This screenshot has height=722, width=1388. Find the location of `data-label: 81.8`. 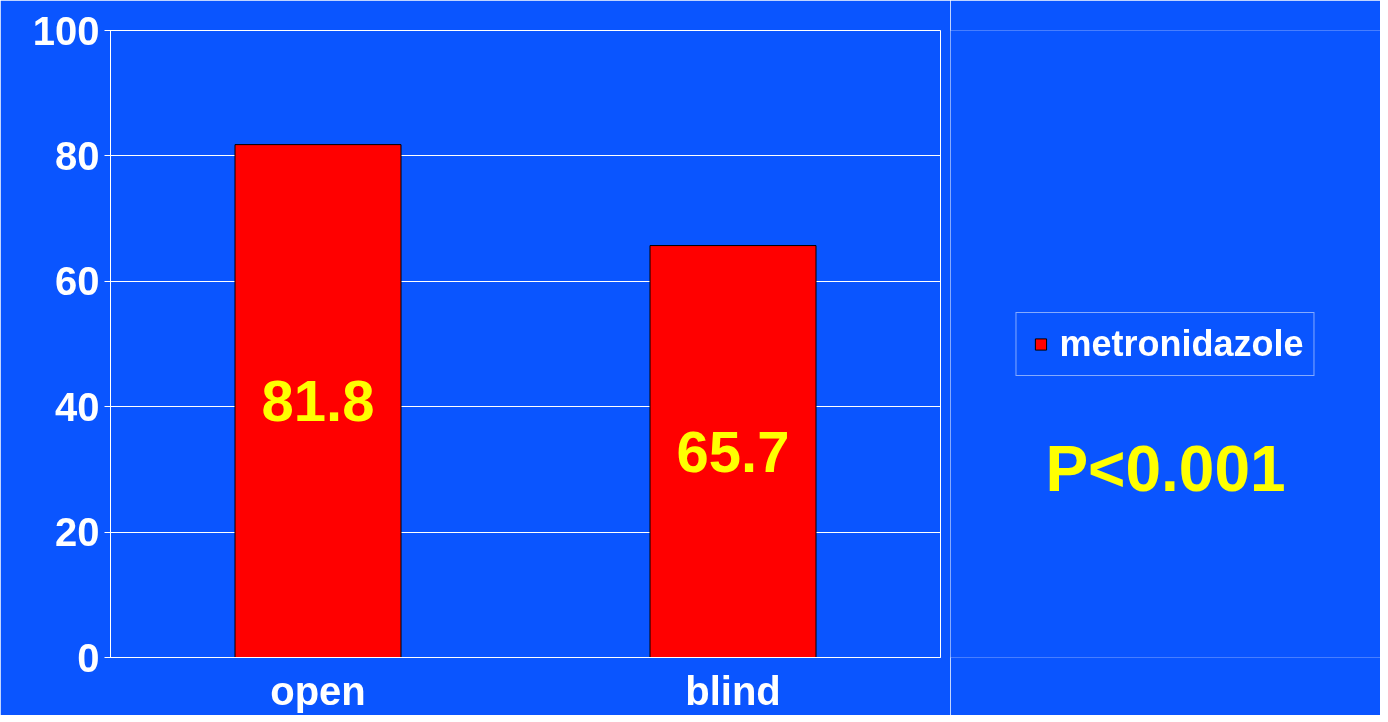

data-label: 81.8 is located at coordinates (318, 401).